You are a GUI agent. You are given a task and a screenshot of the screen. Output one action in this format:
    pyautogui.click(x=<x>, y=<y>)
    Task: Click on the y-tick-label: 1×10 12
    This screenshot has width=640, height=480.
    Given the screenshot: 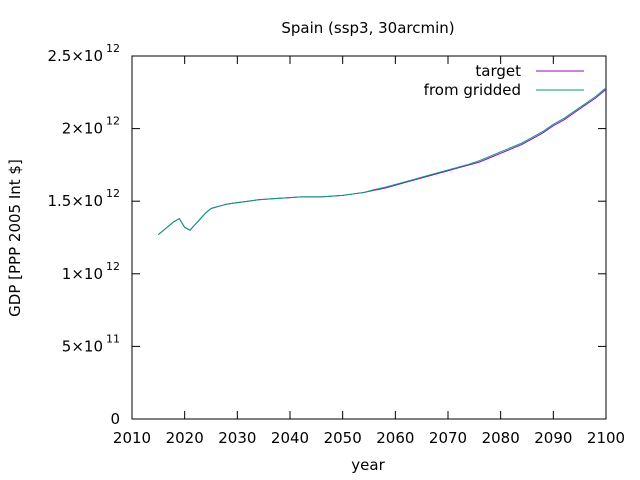 What is the action you would take?
    pyautogui.click(x=91, y=271)
    